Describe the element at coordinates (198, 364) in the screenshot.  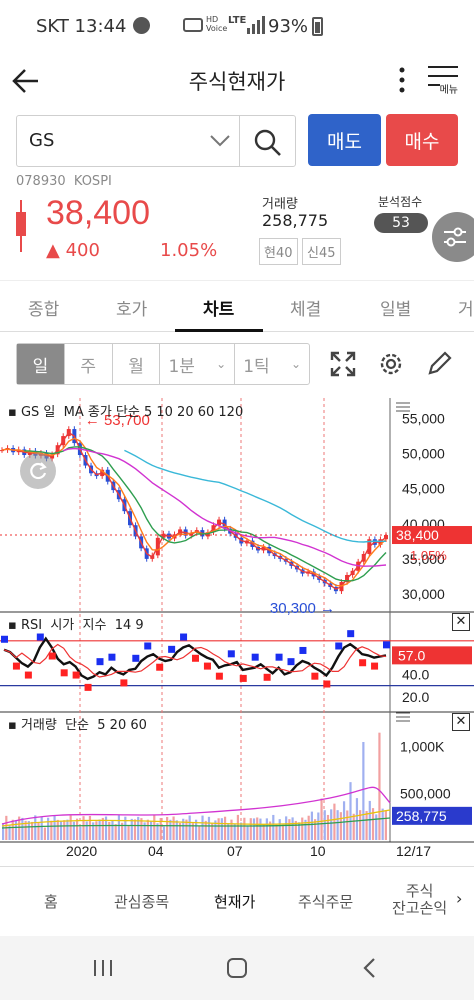
I see `minute-select: 1분 ⌄` at that location.